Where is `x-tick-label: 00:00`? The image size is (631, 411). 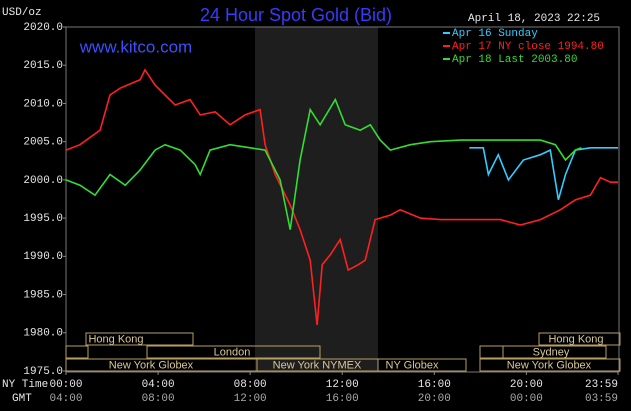 x-tick-label: 00:00 is located at coordinates (65, 385).